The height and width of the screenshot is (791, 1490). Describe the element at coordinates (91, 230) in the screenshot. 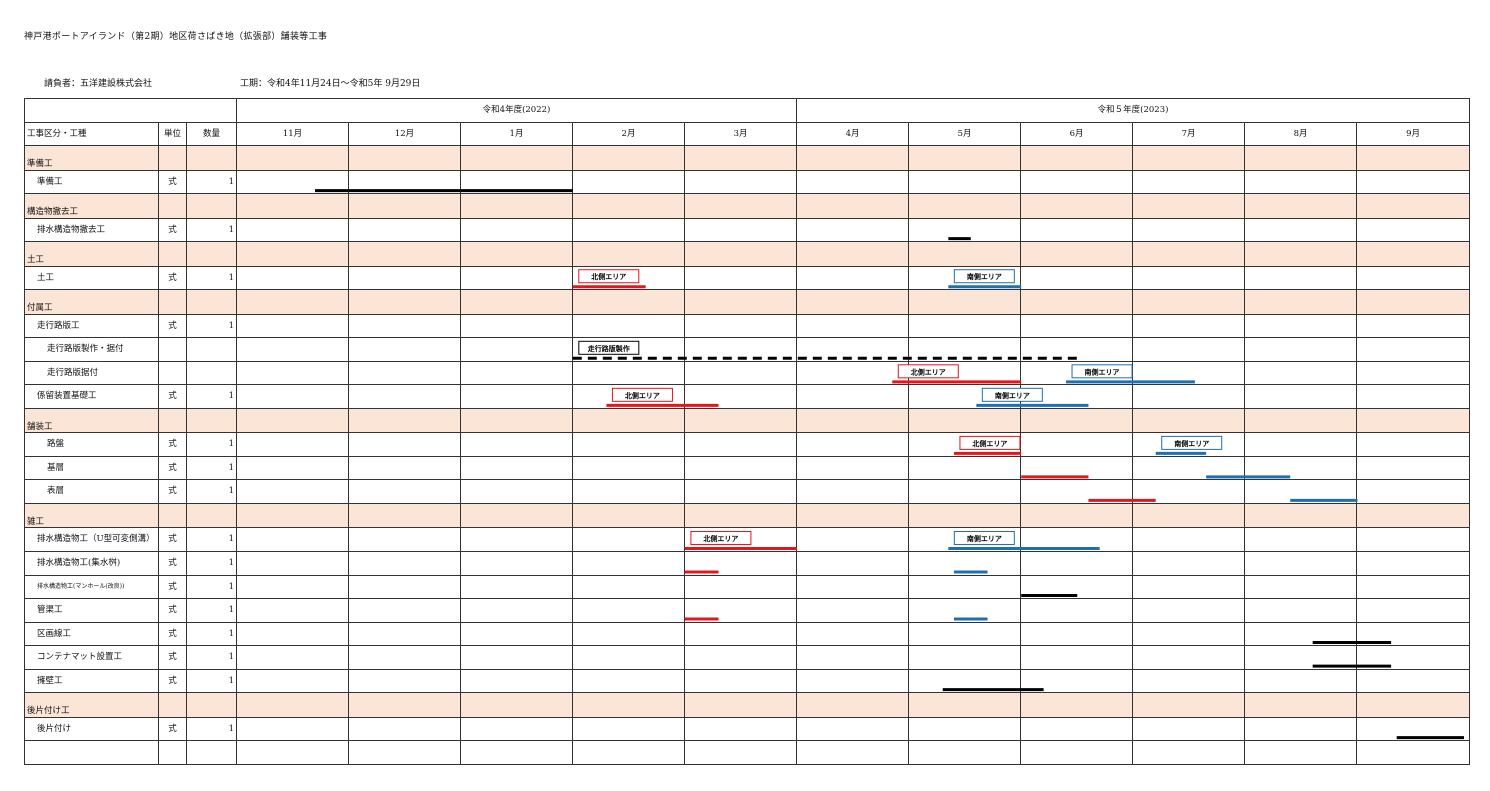

I see `task-name: 排水構造物撤去工` at that location.